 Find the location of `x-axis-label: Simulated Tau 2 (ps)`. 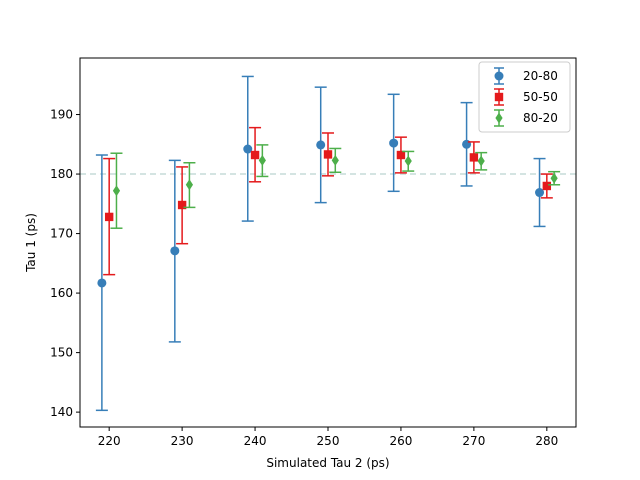

x-axis-label: Simulated Tau 2 (ps) is located at coordinates (327, 463).